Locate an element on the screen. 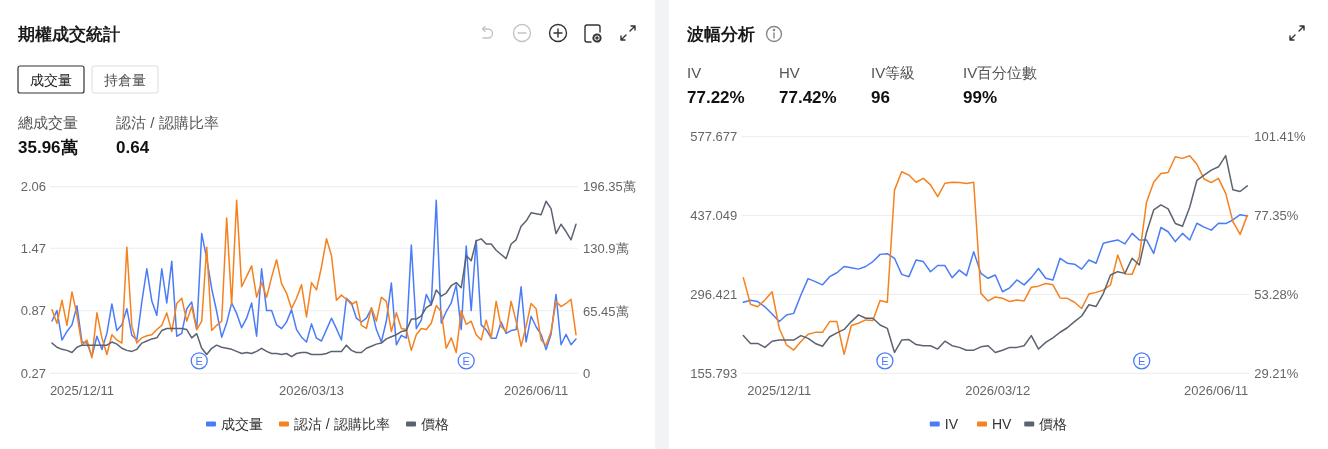 This screenshot has height=449, width=1328. text: HV is located at coordinates (789, 72).